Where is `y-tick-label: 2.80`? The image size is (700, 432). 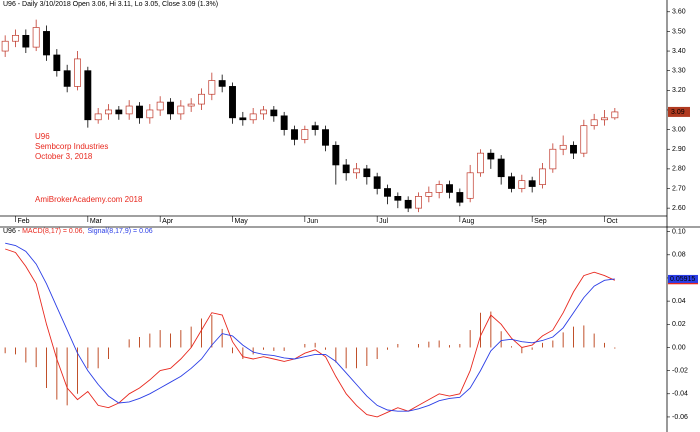 y-tick-label: 2.80 is located at coordinates (679, 169).